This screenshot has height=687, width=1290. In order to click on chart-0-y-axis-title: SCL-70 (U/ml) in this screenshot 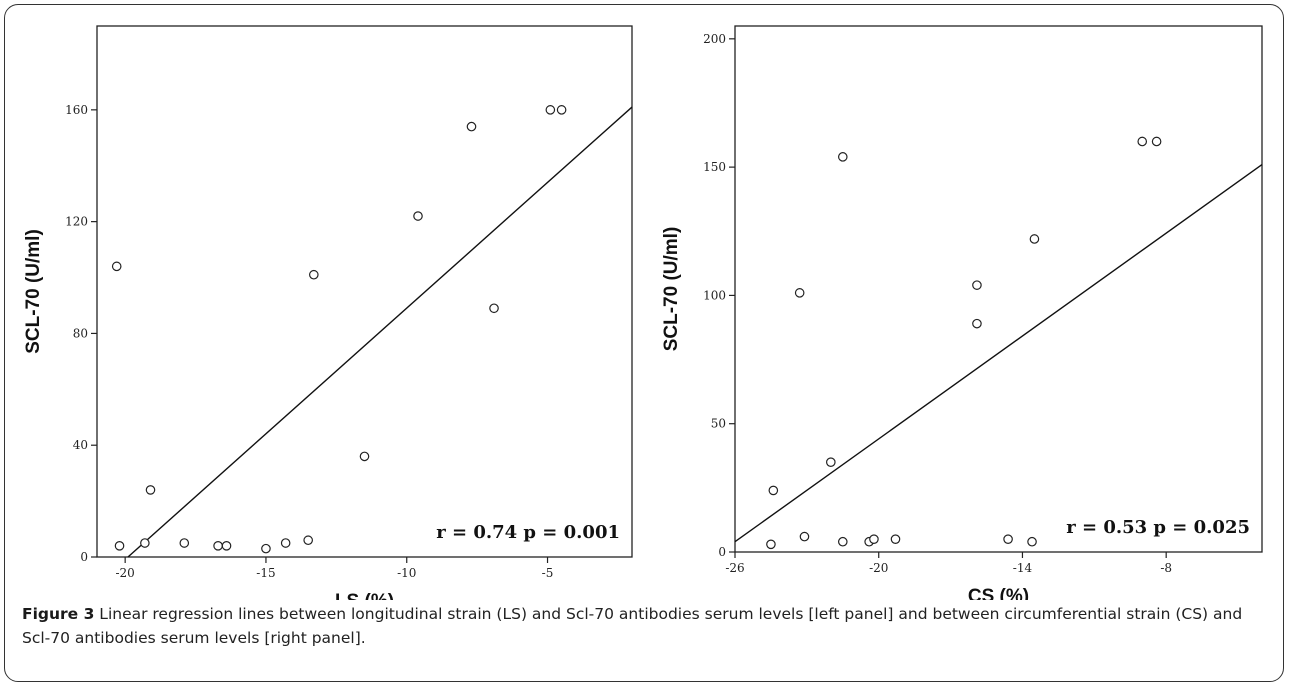, I will do `click(33, 291)`.